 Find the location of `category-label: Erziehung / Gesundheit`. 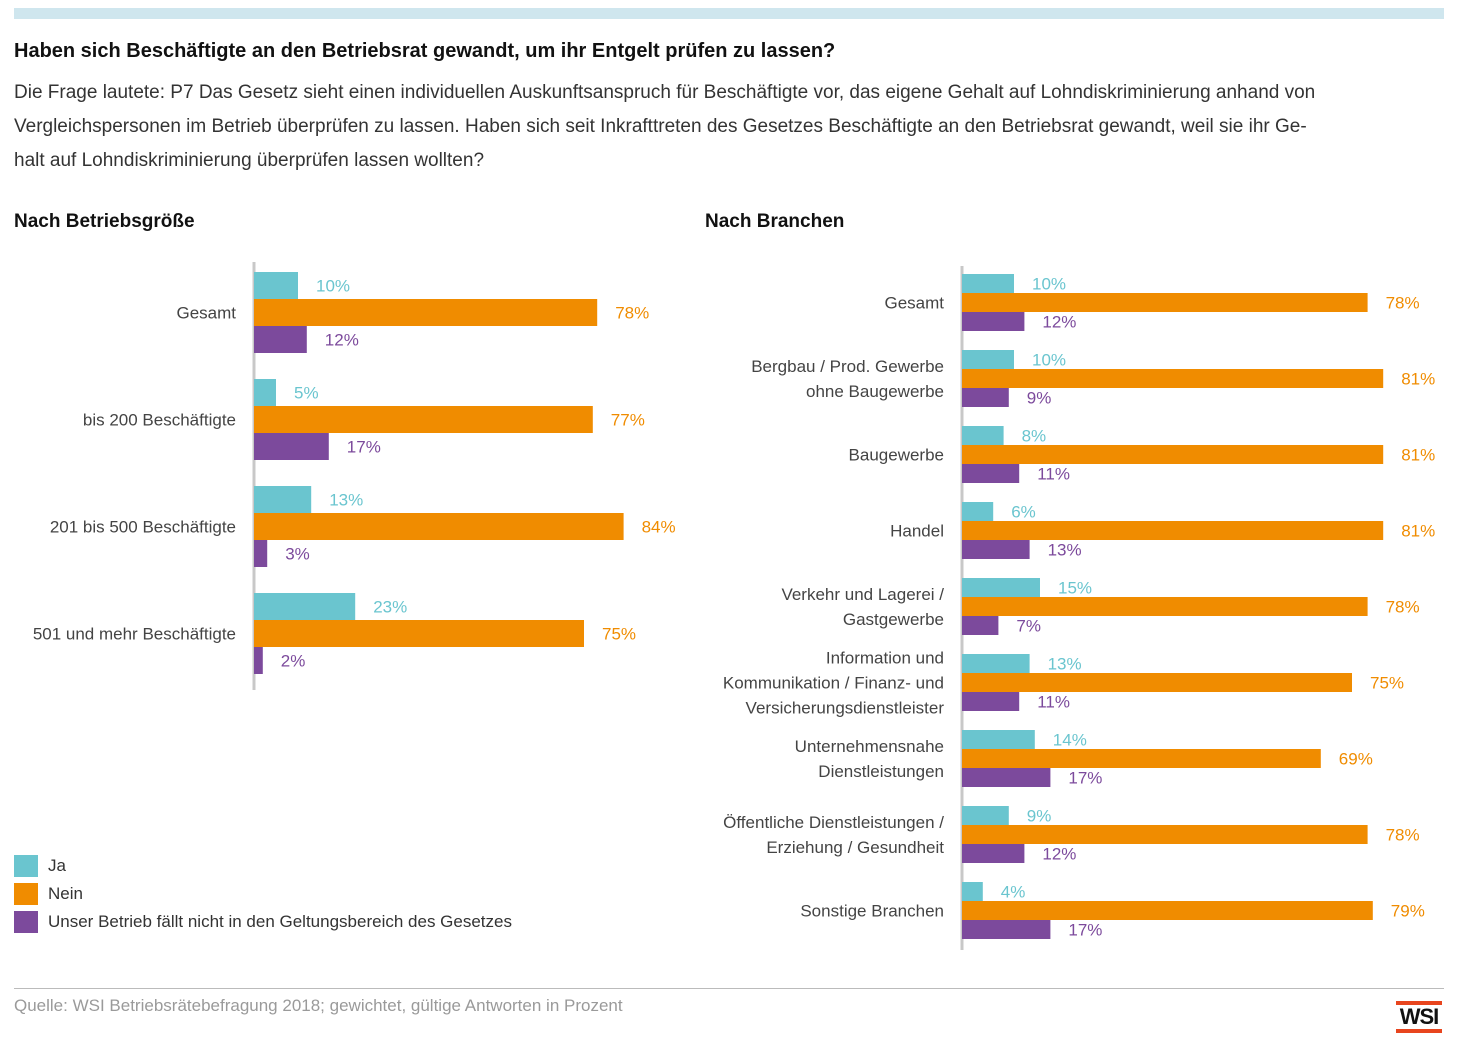

category-label: Erziehung / Gesundheit is located at coordinates (855, 847).